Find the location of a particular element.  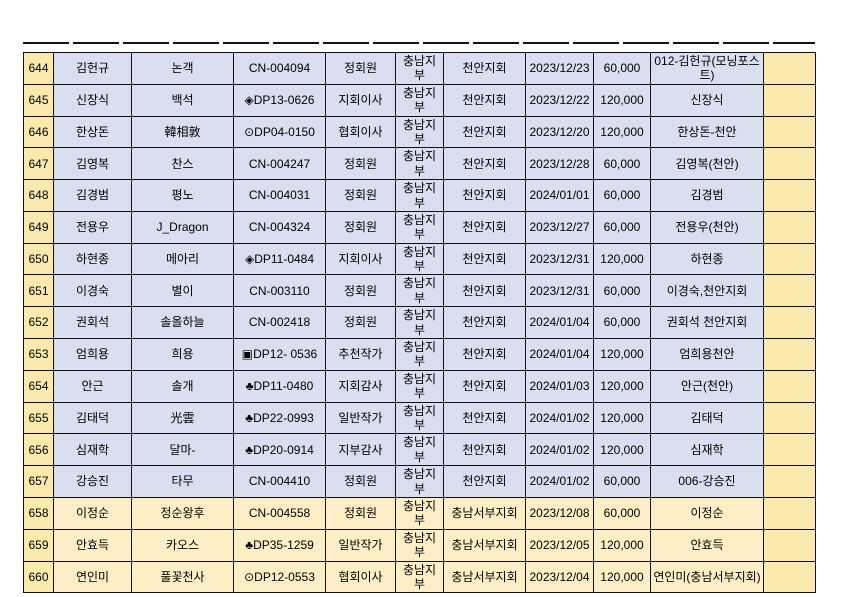

cell-member-code: ♣DP11-0480 is located at coordinates (279, 386).